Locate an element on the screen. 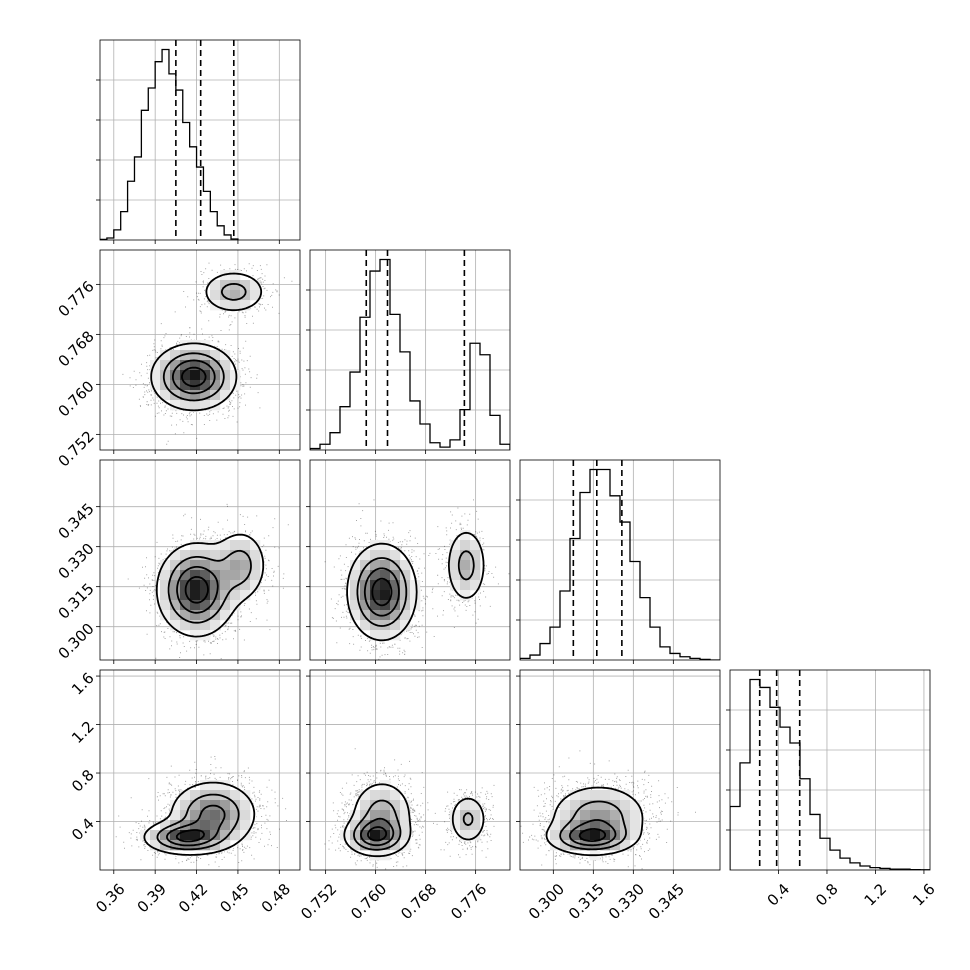 The image size is (970, 970). hist-1-steps is located at coordinates (410, 354).